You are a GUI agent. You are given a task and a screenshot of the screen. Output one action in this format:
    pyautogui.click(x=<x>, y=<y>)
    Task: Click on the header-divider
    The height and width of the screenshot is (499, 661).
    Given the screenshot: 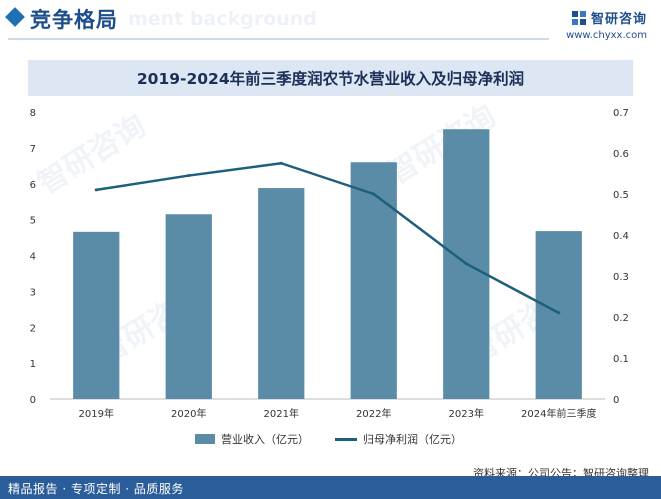 What is the action you would take?
    pyautogui.click(x=278, y=39)
    